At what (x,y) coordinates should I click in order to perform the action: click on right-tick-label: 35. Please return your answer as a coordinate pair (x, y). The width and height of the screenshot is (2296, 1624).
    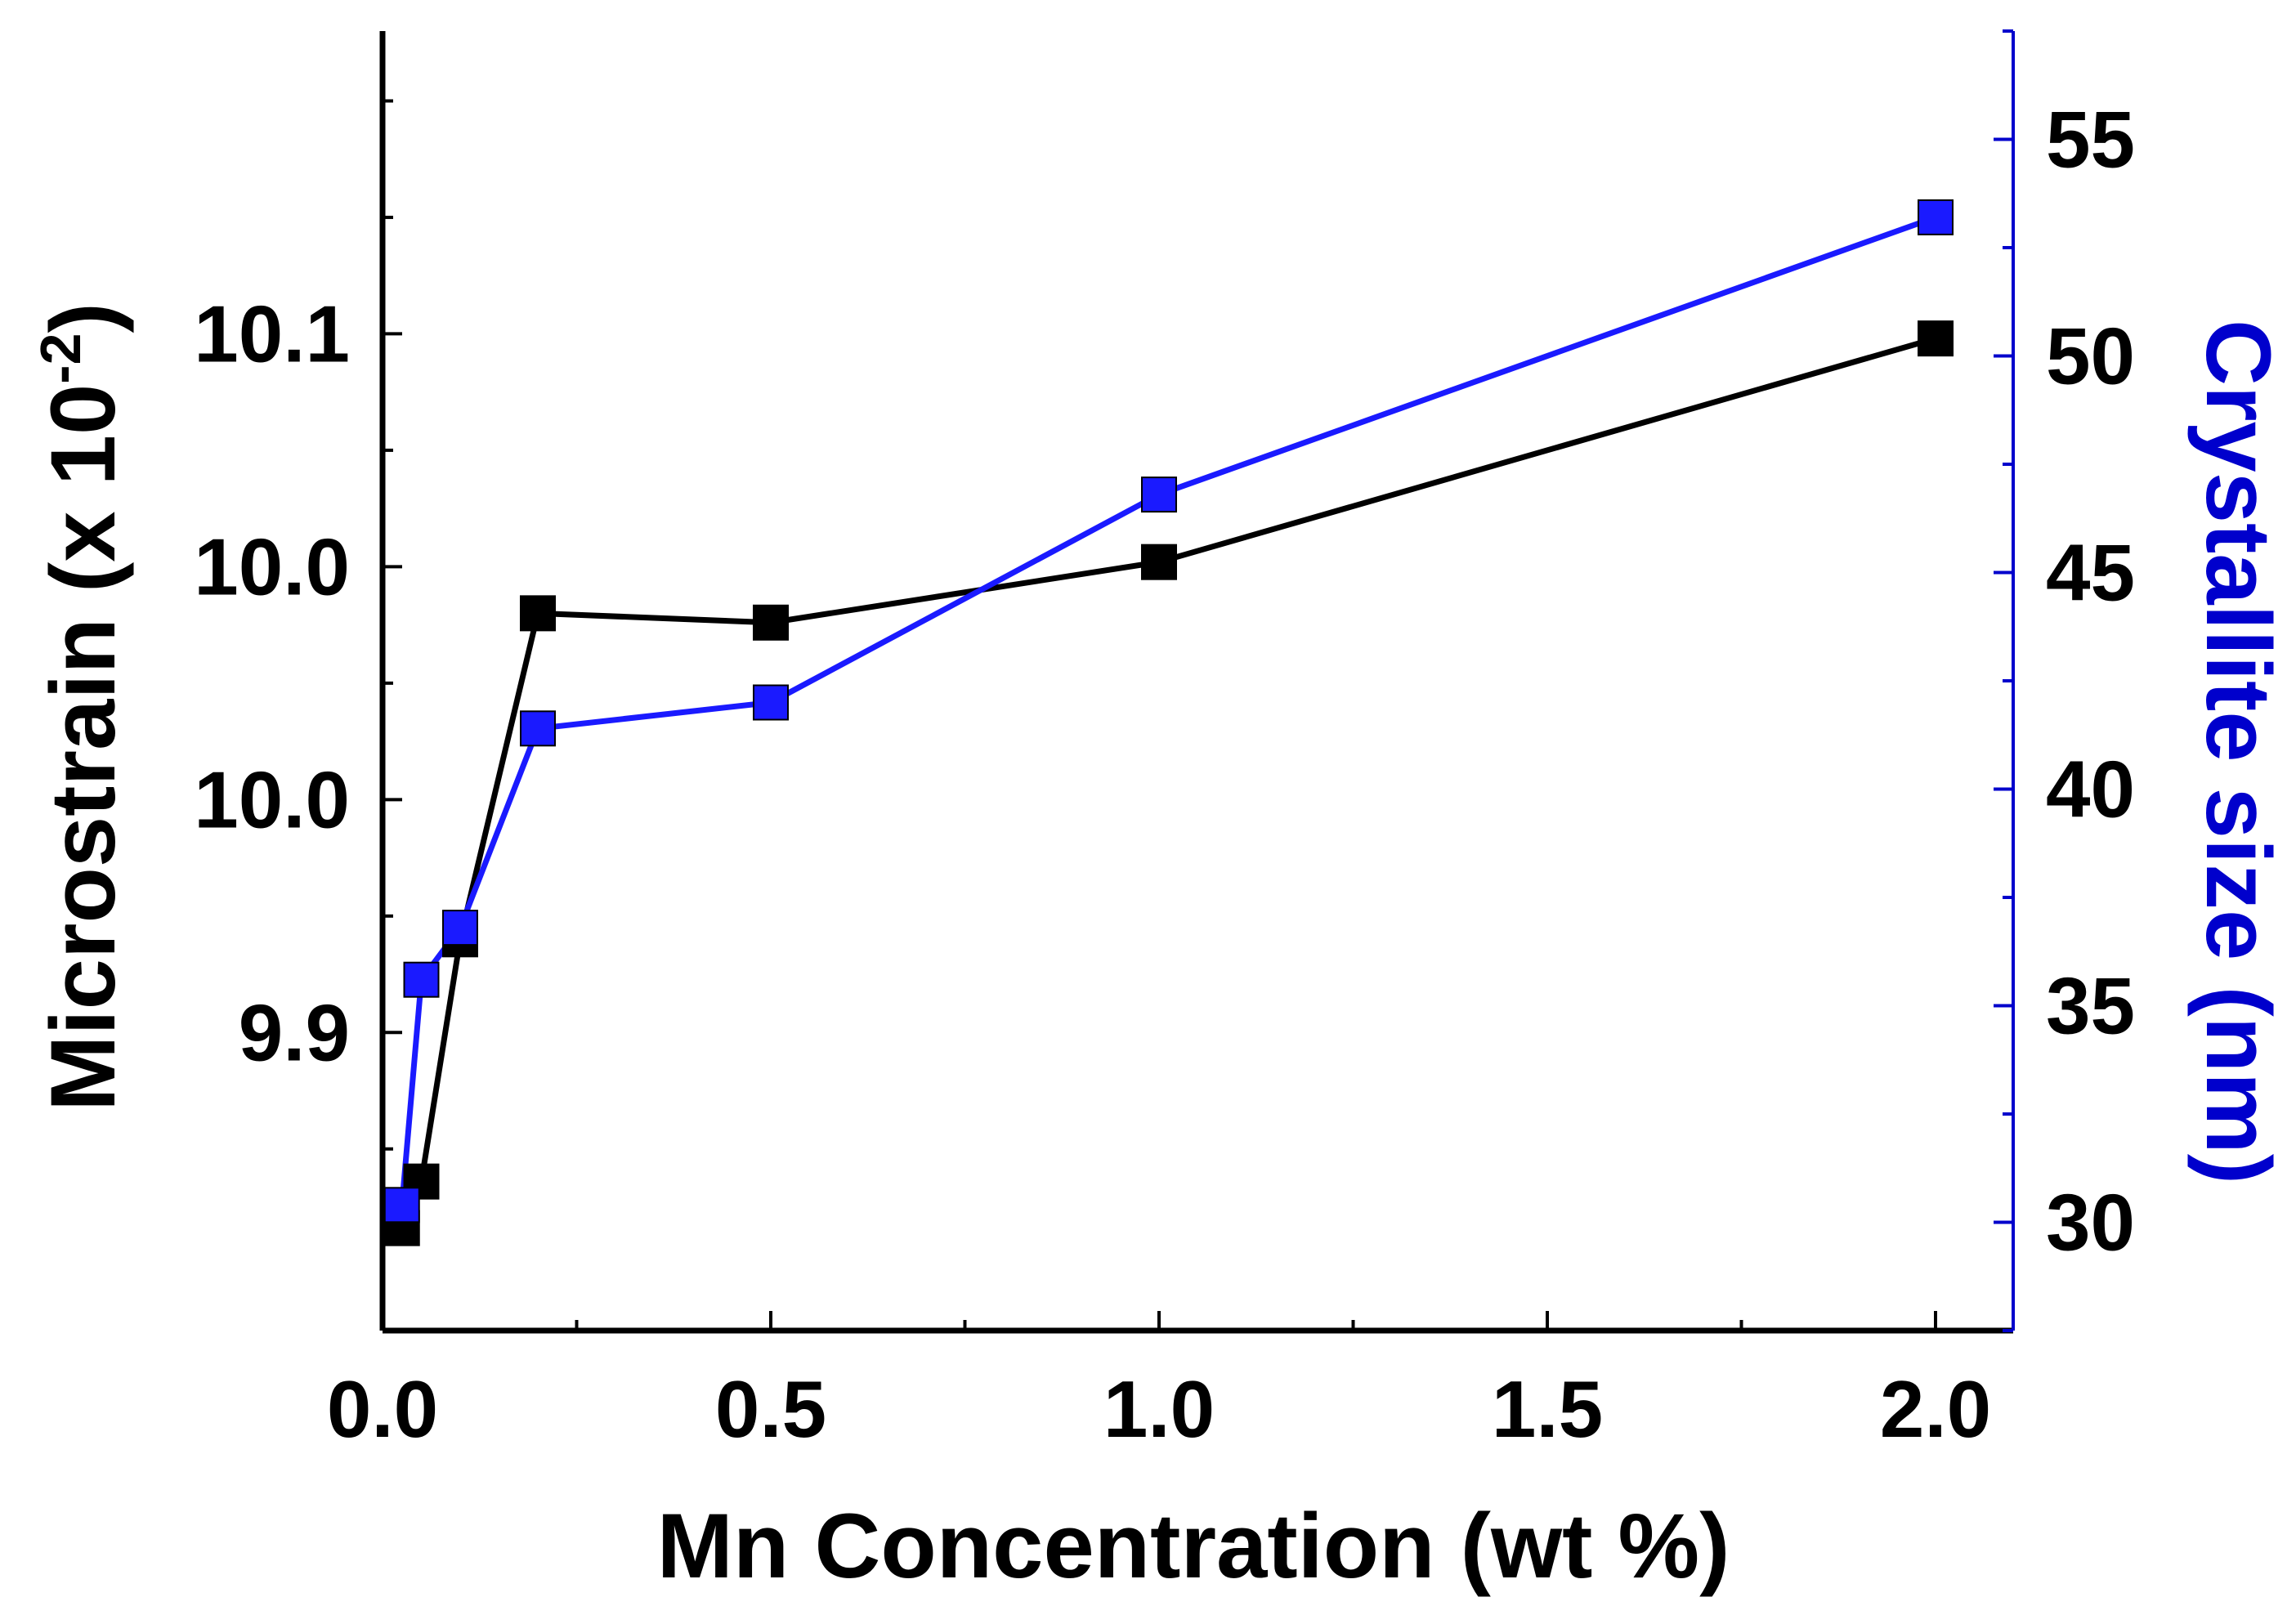
    Looking at the image, I should click on (2090, 1006).